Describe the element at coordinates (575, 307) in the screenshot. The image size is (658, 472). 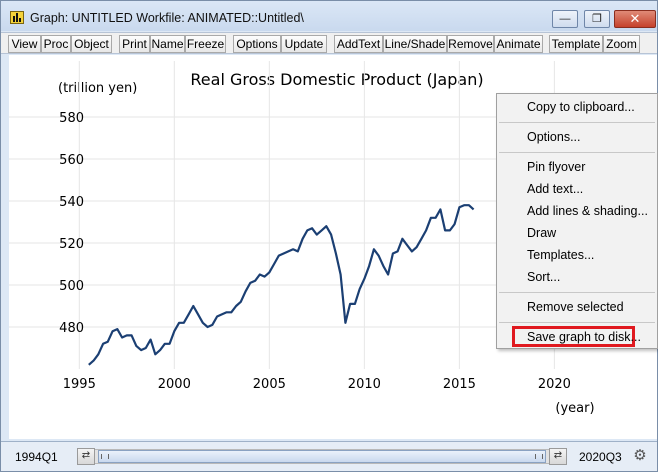
I see `menu-remove-selected: Remove selected` at that location.